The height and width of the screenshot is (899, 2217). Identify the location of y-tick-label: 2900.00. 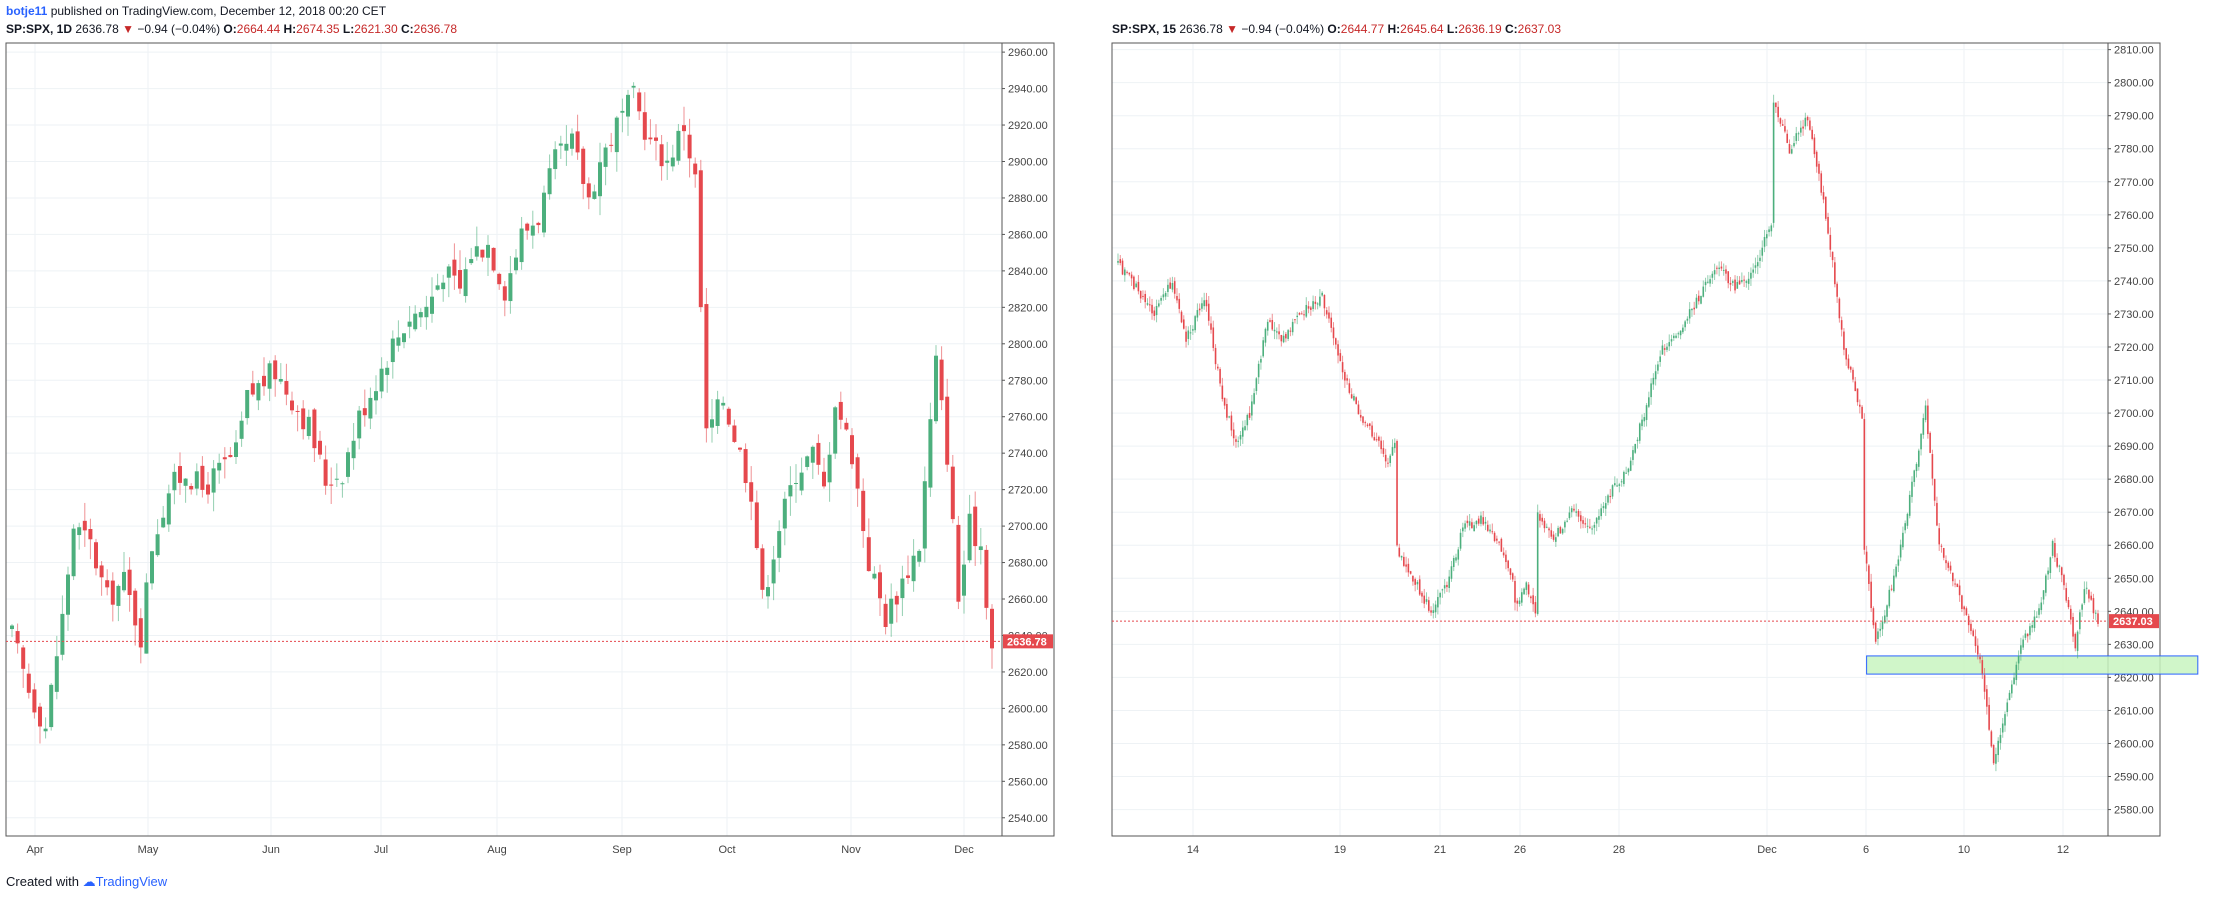
(1028, 162).